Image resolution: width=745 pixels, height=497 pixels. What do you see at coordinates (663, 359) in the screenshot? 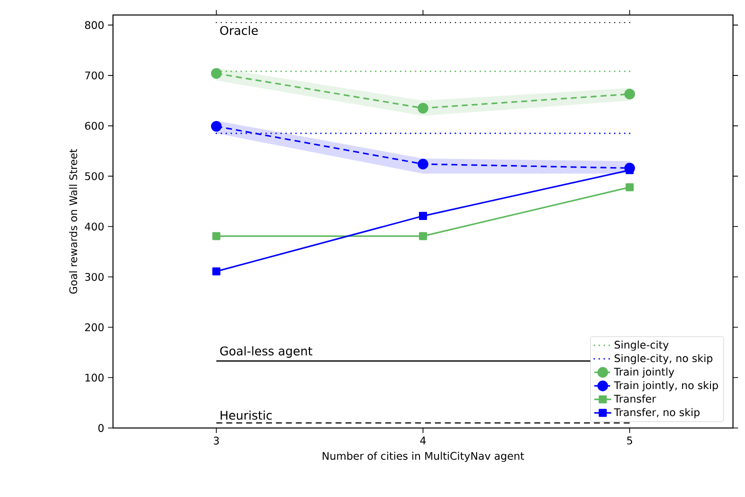
I see `legend-label: Single-city, no skip` at bounding box center [663, 359].